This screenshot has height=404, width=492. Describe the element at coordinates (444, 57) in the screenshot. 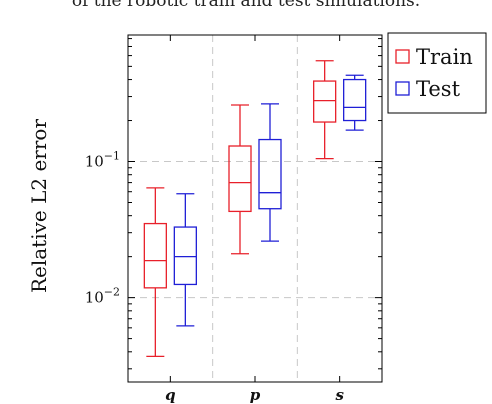

I see `legend-entry-label: Train` at that location.